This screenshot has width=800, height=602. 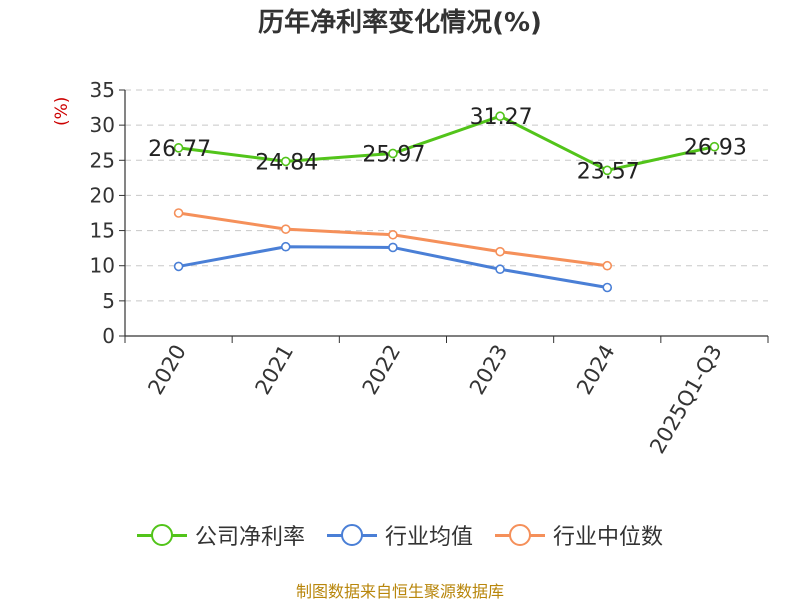 What do you see at coordinates (108, 301) in the screenshot?
I see `y-tick-label: 5` at bounding box center [108, 301].